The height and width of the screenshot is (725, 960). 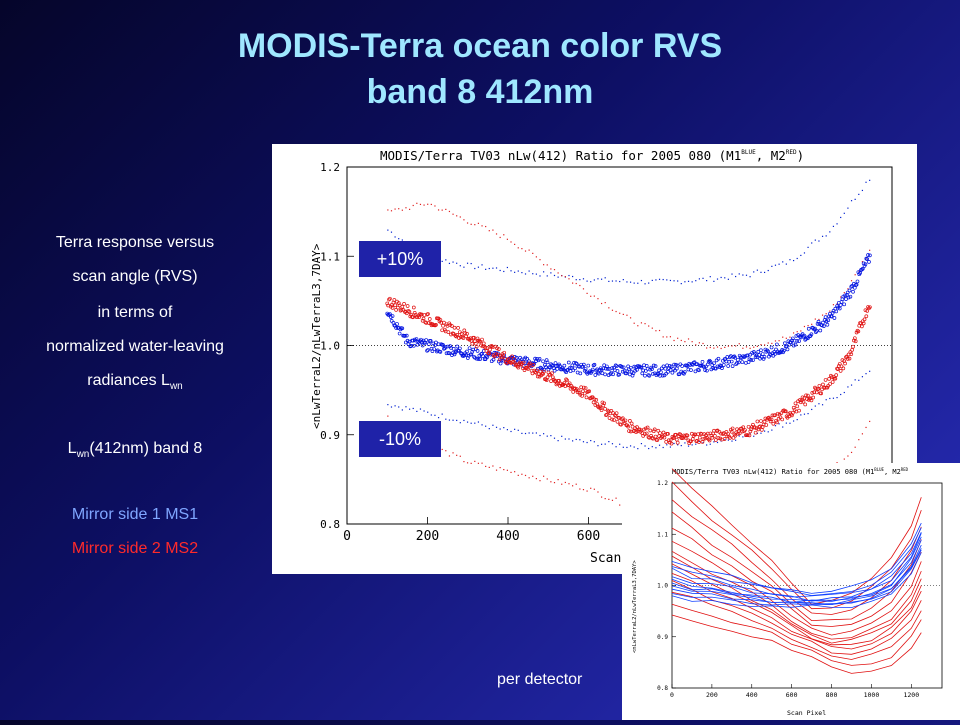 I want to click on inset-x-tick-label: 600, so click(x=792, y=695).